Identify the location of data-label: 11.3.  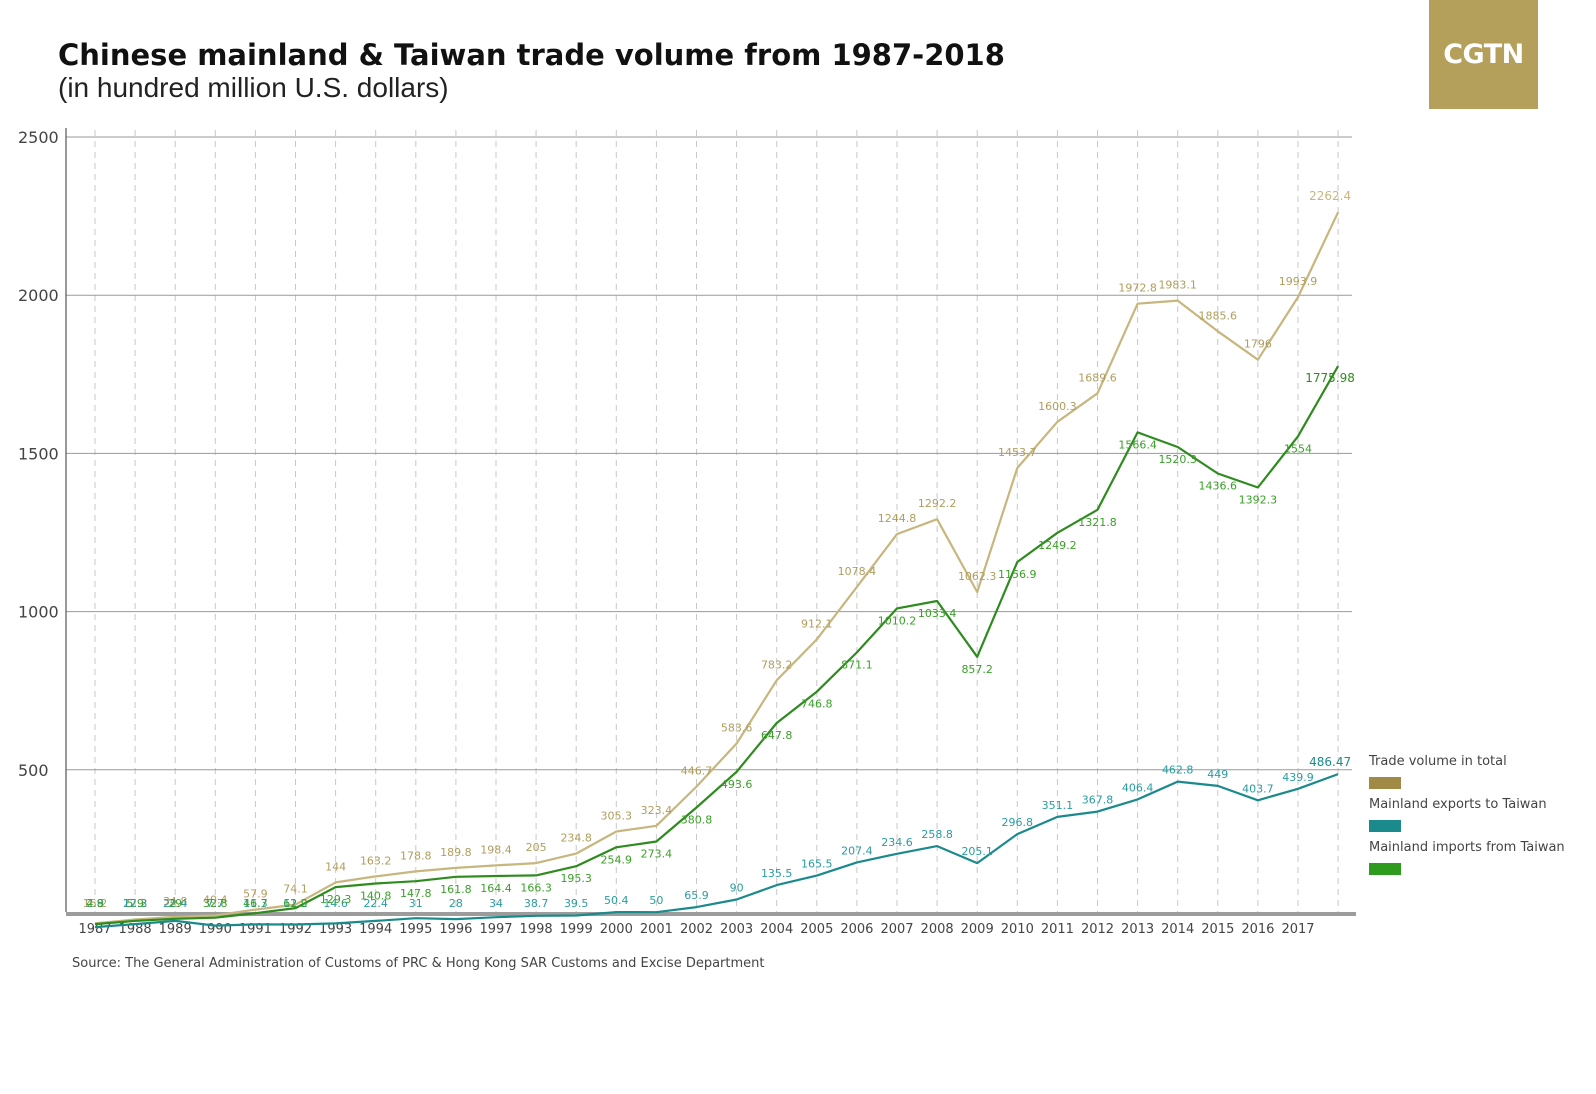
(255, 903).